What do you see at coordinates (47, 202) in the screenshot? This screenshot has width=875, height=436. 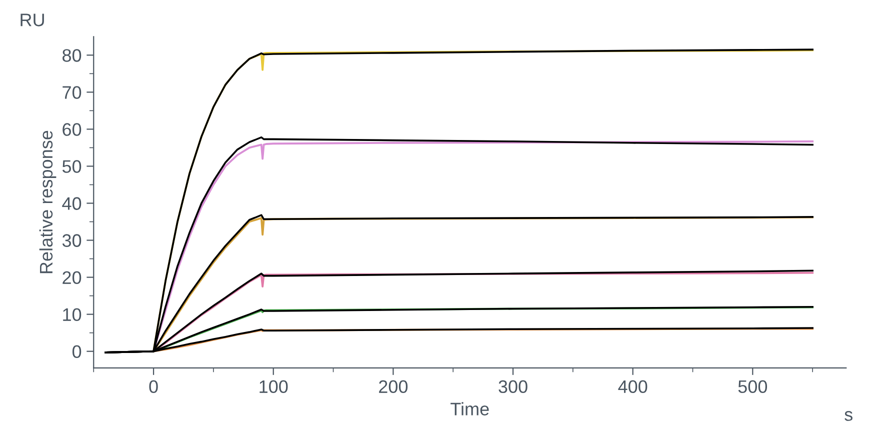 I see `y-axis-title: Relative response` at bounding box center [47, 202].